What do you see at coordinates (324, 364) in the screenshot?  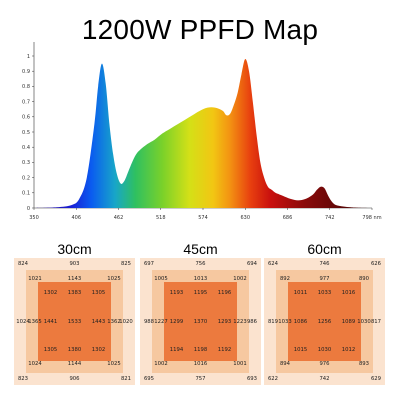 I see `ppfd-value: 976` at bounding box center [324, 364].